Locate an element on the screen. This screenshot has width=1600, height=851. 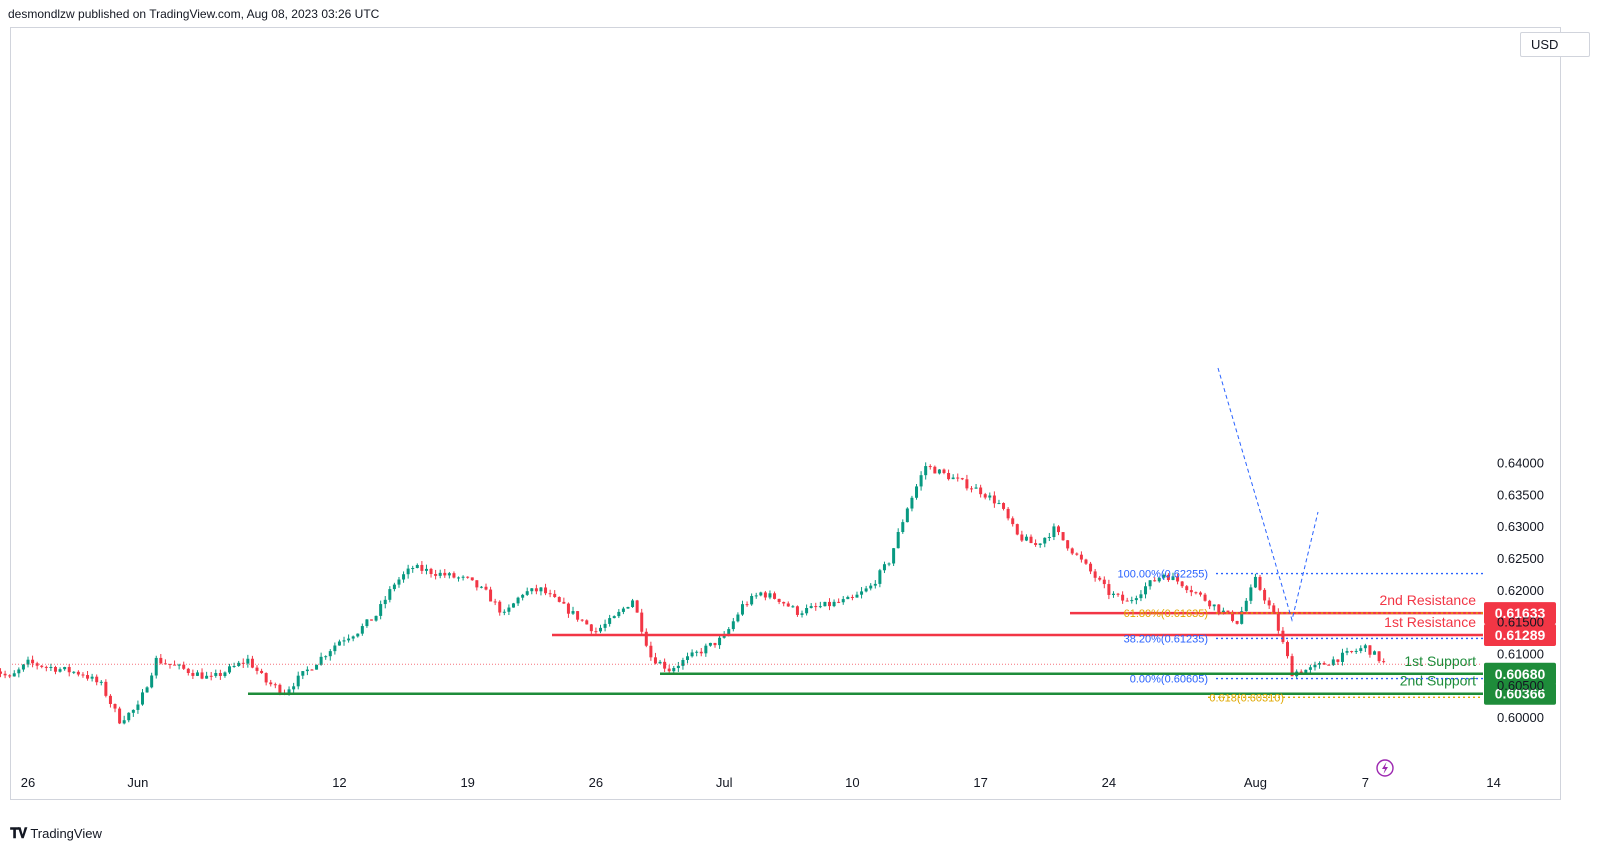
level-price: 0.60366 is located at coordinates (1520, 694).